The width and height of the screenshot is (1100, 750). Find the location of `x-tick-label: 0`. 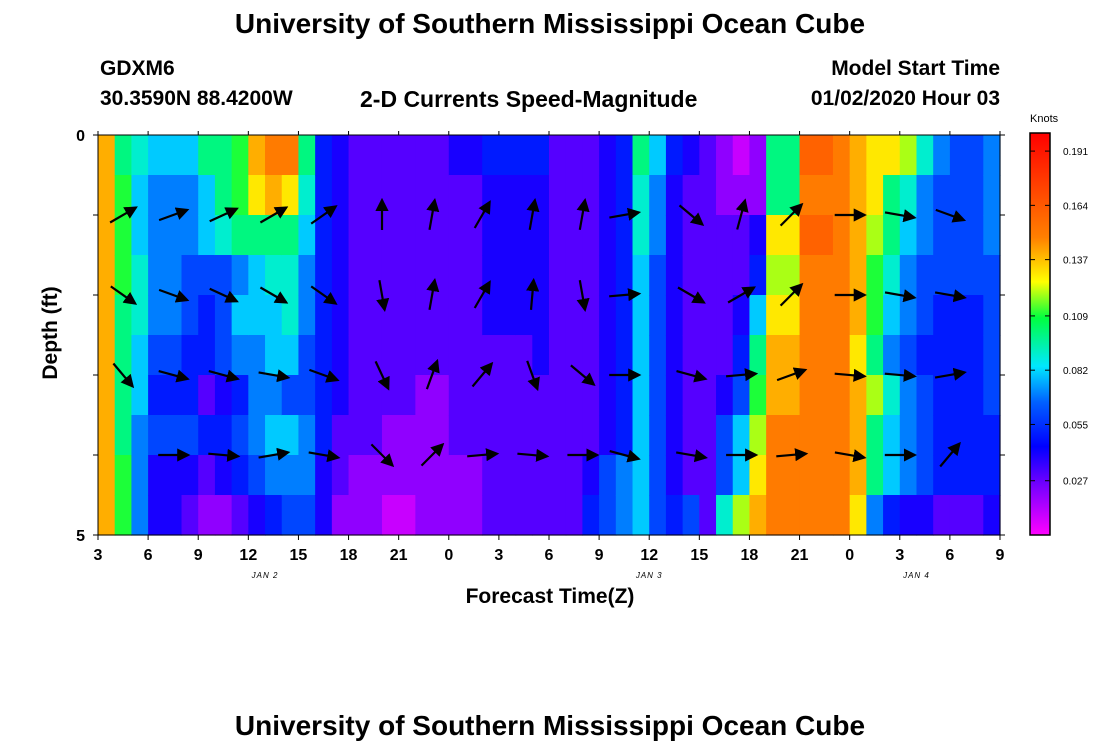

x-tick-label: 0 is located at coordinates (448, 555).